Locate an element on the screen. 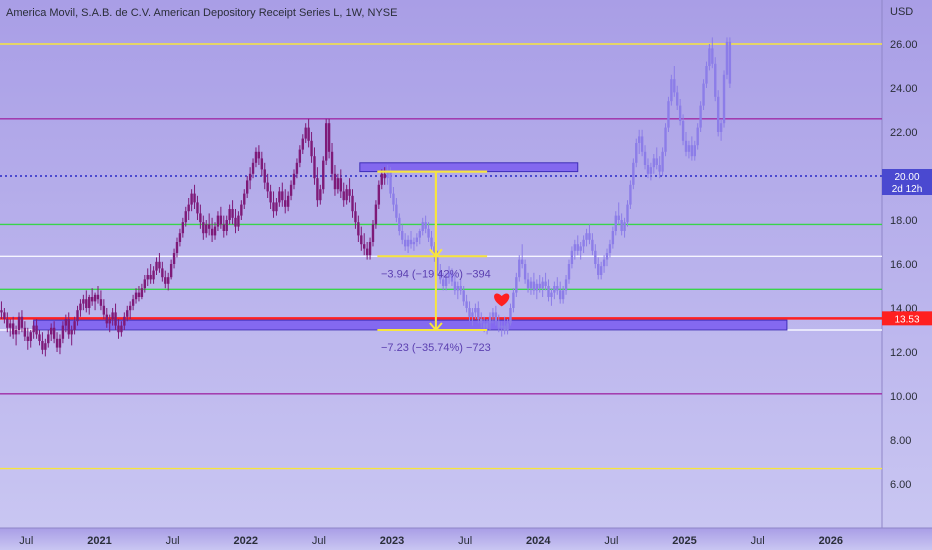 The height and width of the screenshot is (550, 932). price-tag is located at coordinates (907, 182).